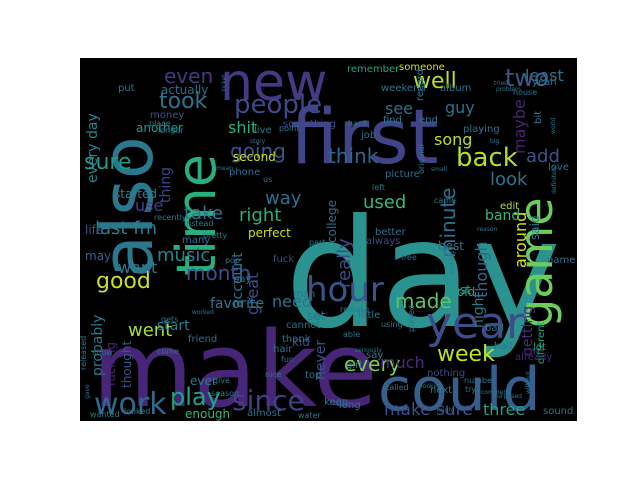 The width and height of the screenshot is (640, 480). I want to click on word-released: released, so click(84, 353).